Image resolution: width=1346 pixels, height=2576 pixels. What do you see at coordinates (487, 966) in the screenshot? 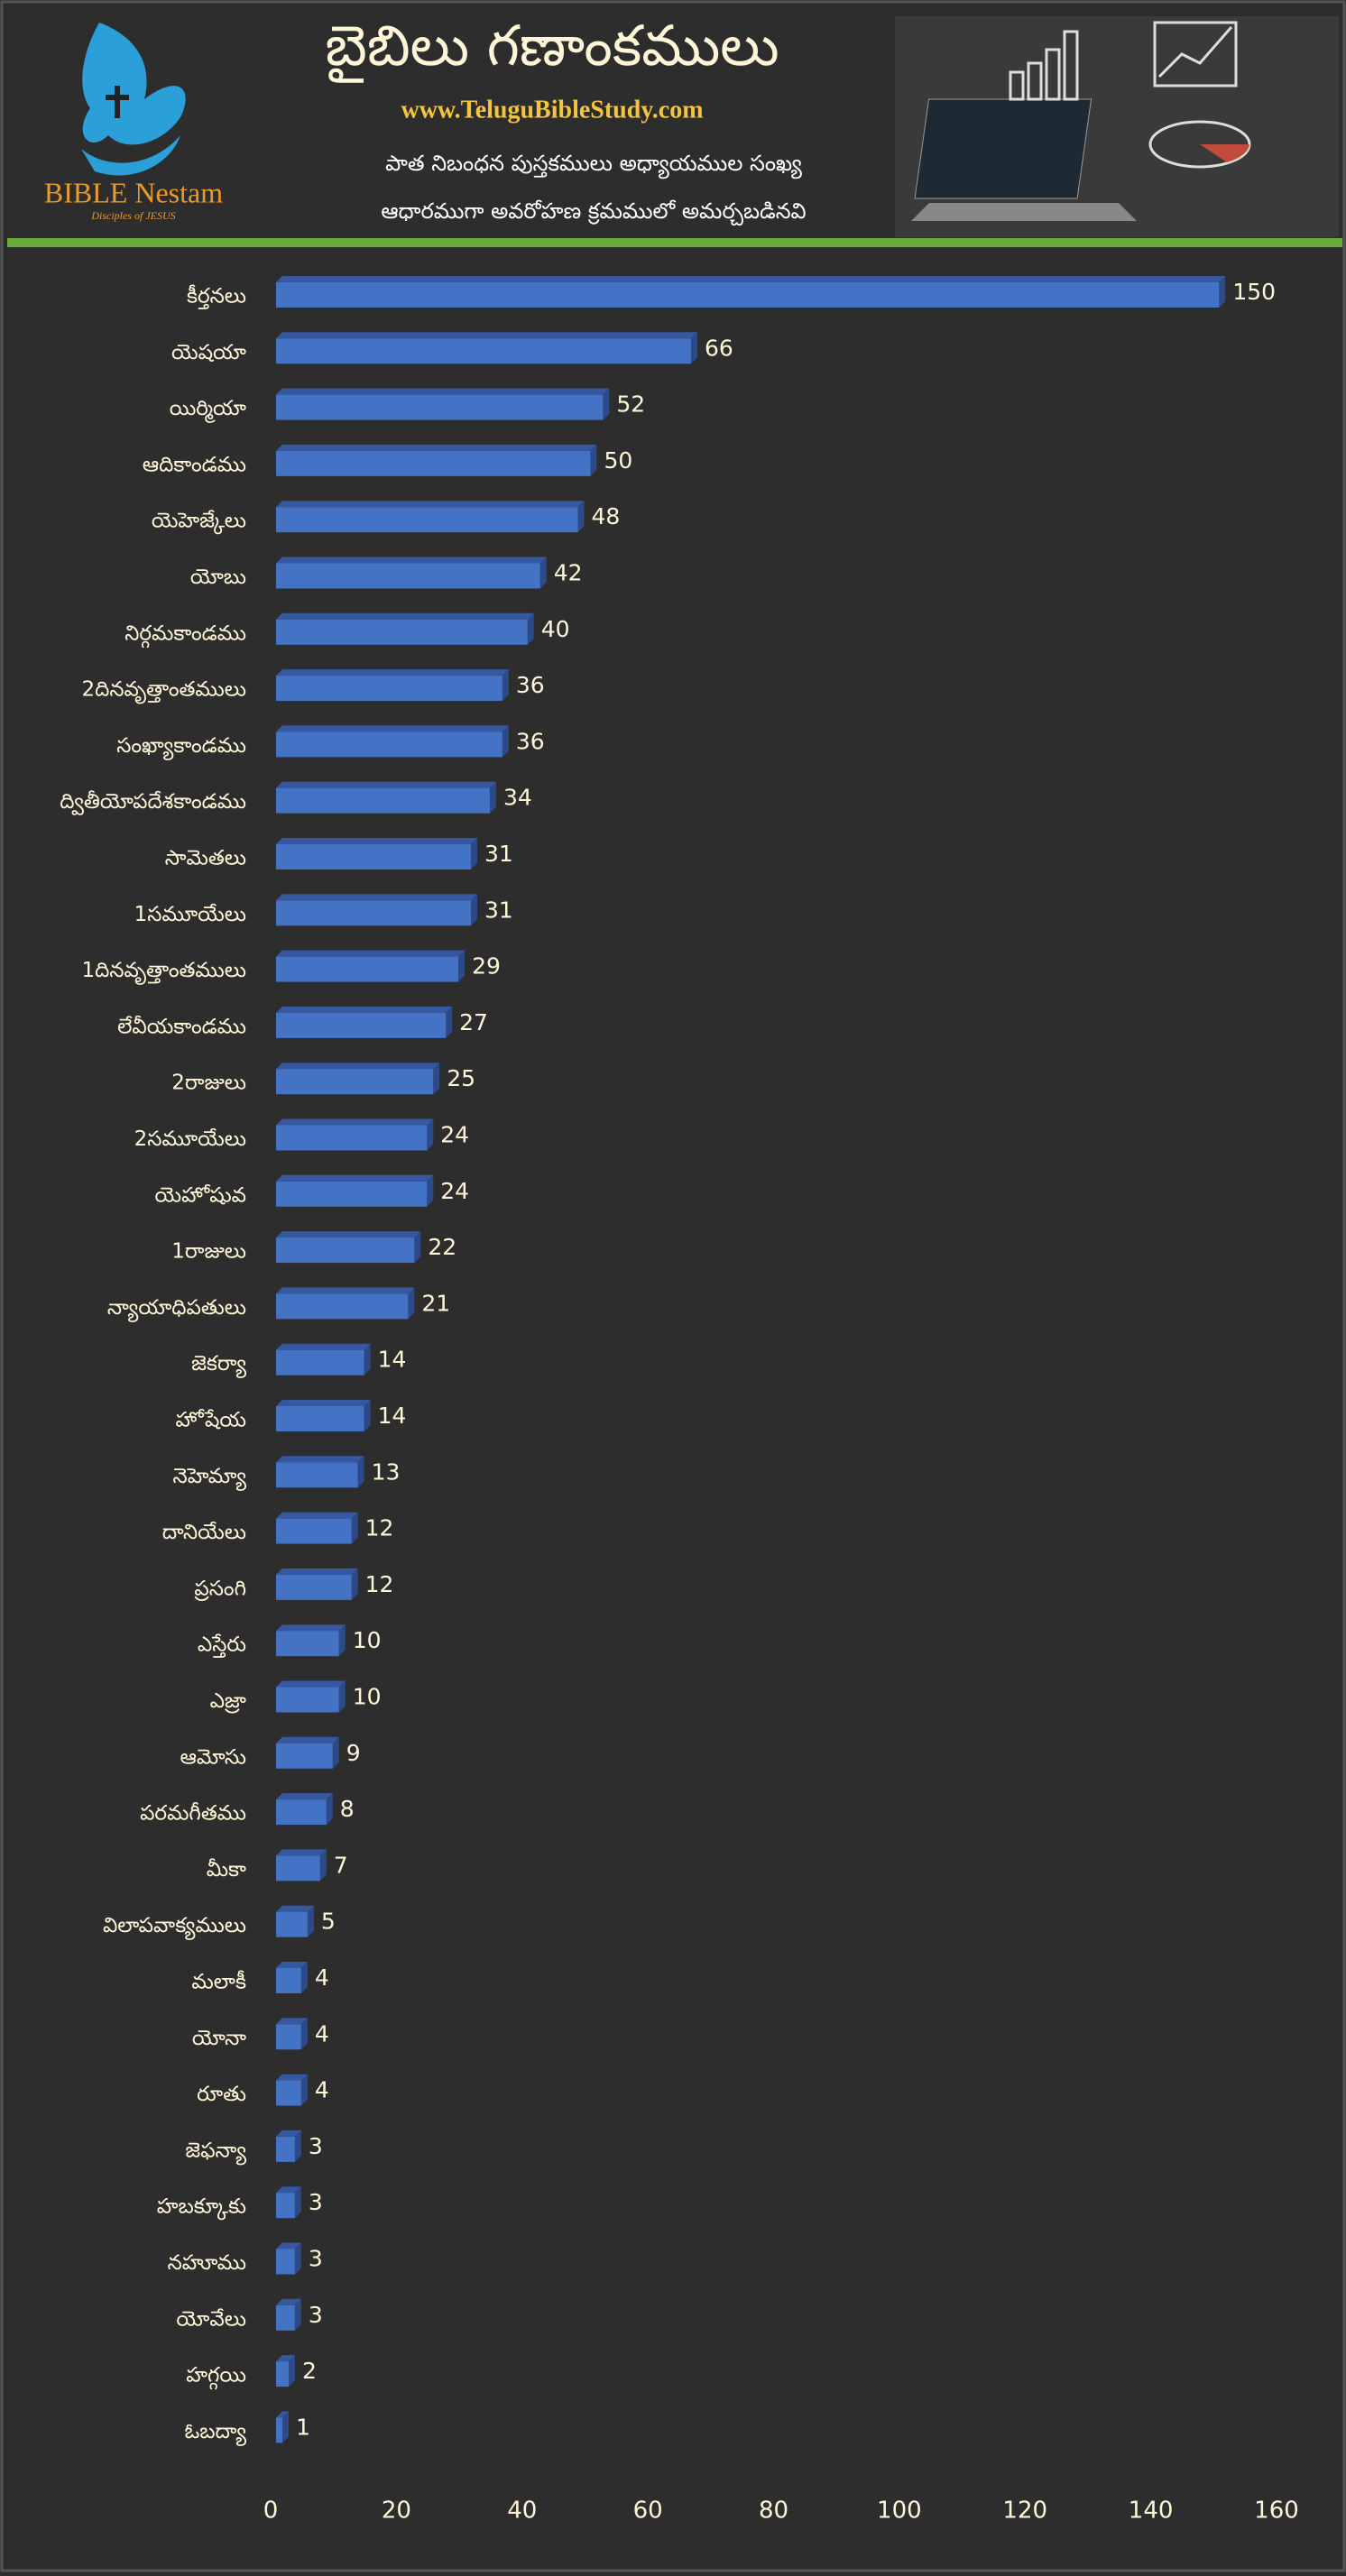
I see `value-label: 29` at bounding box center [487, 966].